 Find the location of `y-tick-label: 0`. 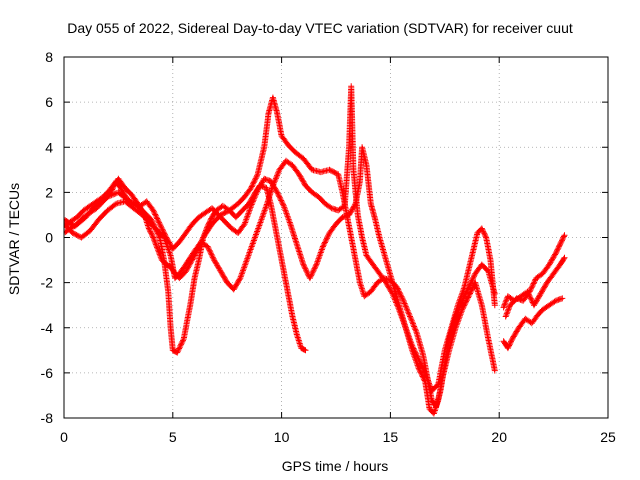

y-tick-label: 0 is located at coordinates (49, 238).